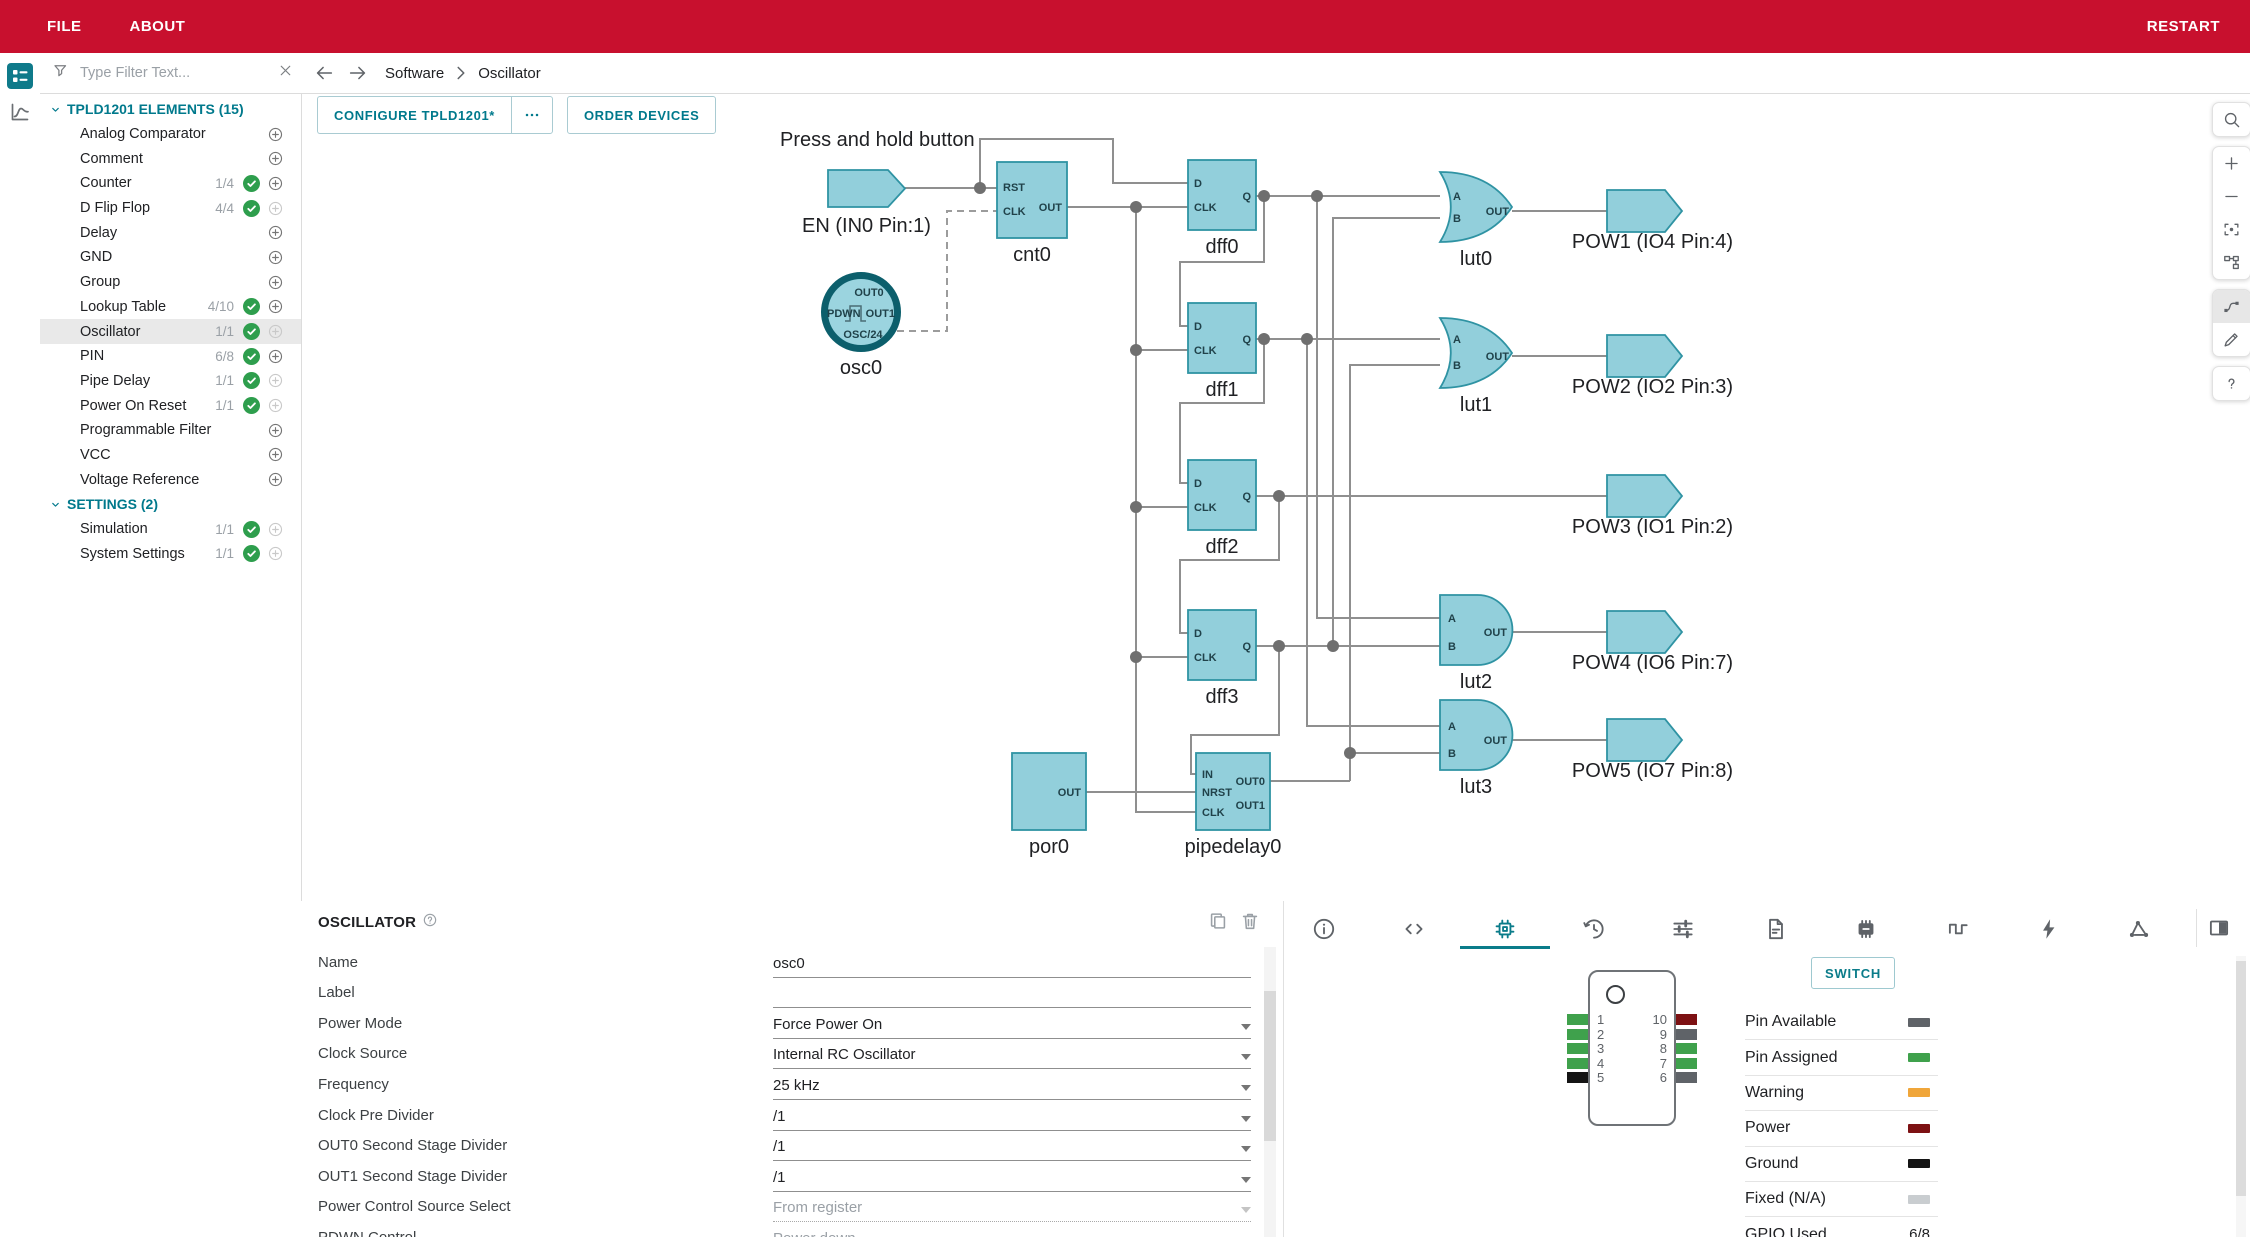 The image size is (2250, 1237). Describe the element at coordinates (1505, 929) in the screenshot. I see `tab-chip` at that location.